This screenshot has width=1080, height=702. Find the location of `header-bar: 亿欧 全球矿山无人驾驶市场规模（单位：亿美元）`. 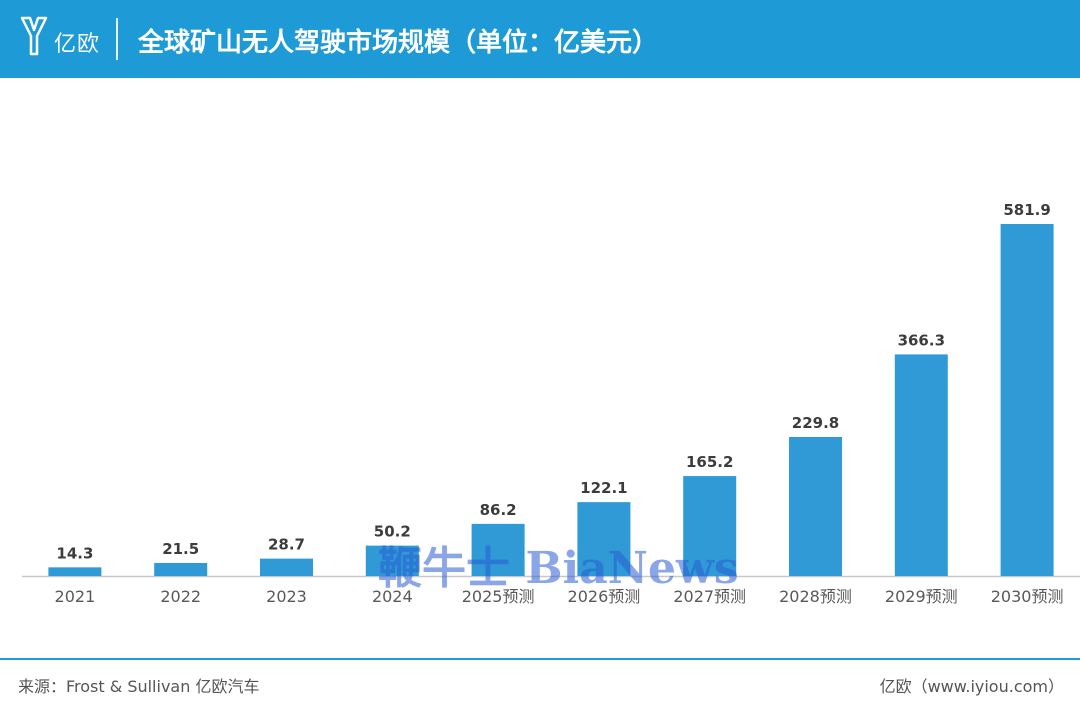

header-bar: 亿欧 全球矿山无人驾驶市场规模（单位：亿美元） is located at coordinates (540, 39).